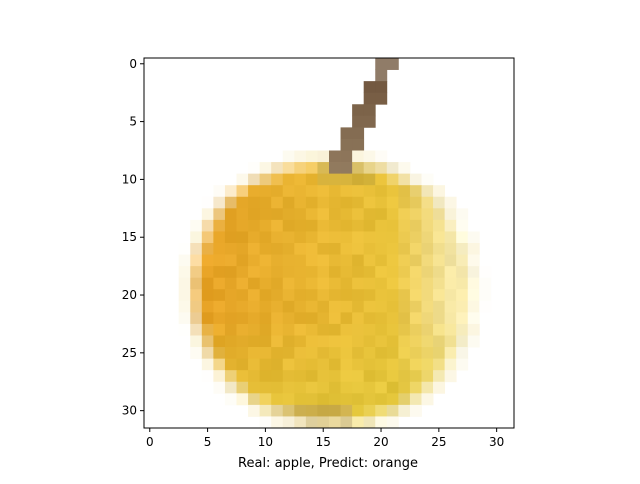  I want to click on x-tick-label: 0, so click(150, 442).